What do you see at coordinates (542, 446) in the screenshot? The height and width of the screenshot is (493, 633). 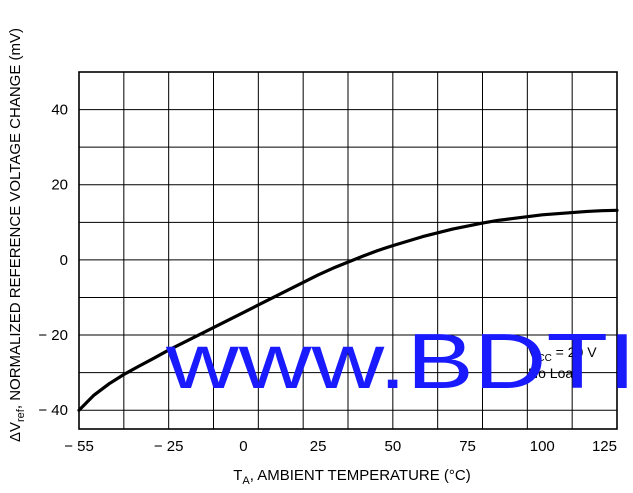 I see `x-tick-label: 100` at bounding box center [542, 446].